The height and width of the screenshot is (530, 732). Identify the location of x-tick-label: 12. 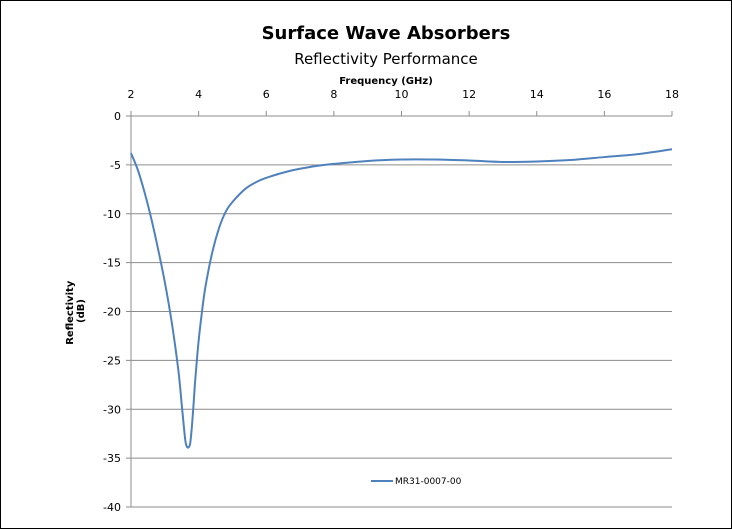
(469, 94).